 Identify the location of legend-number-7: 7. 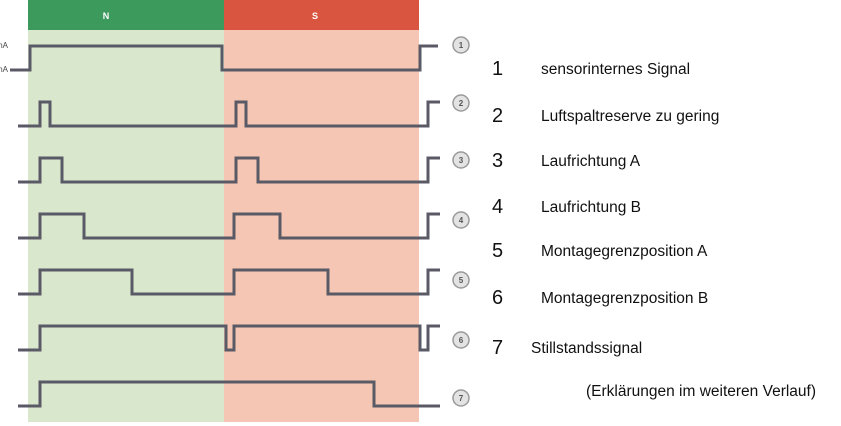
(498, 348).